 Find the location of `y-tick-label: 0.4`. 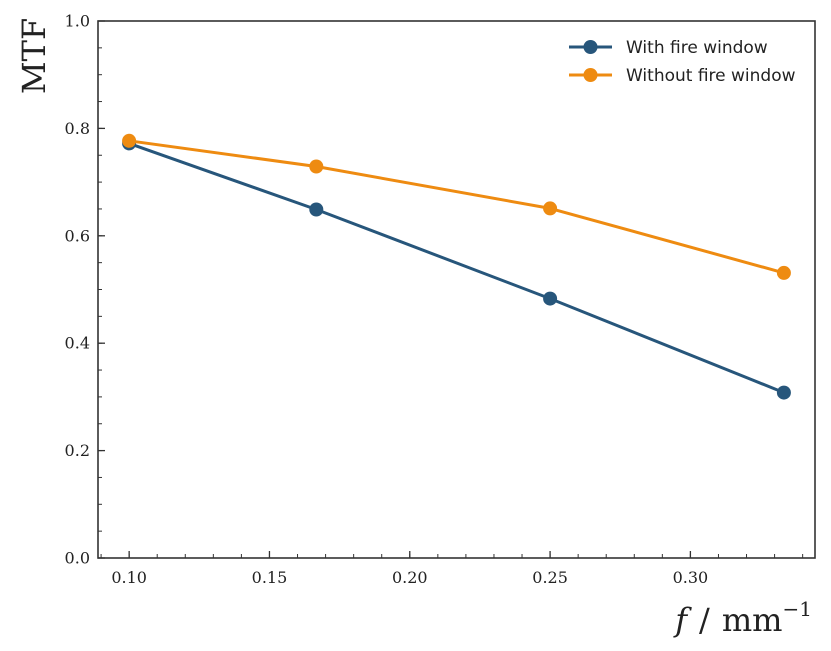

y-tick-label: 0.4 is located at coordinates (77, 343).